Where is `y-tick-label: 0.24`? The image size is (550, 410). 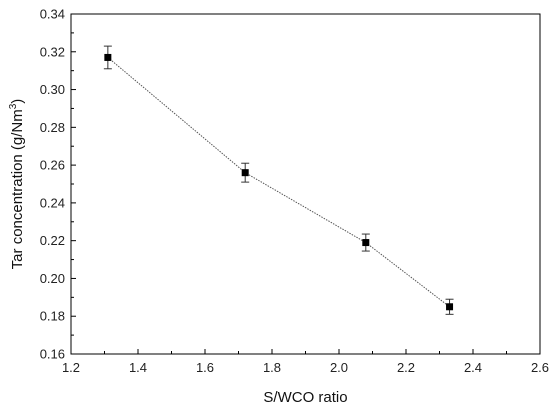
y-tick-label: 0.24 is located at coordinates (52, 202).